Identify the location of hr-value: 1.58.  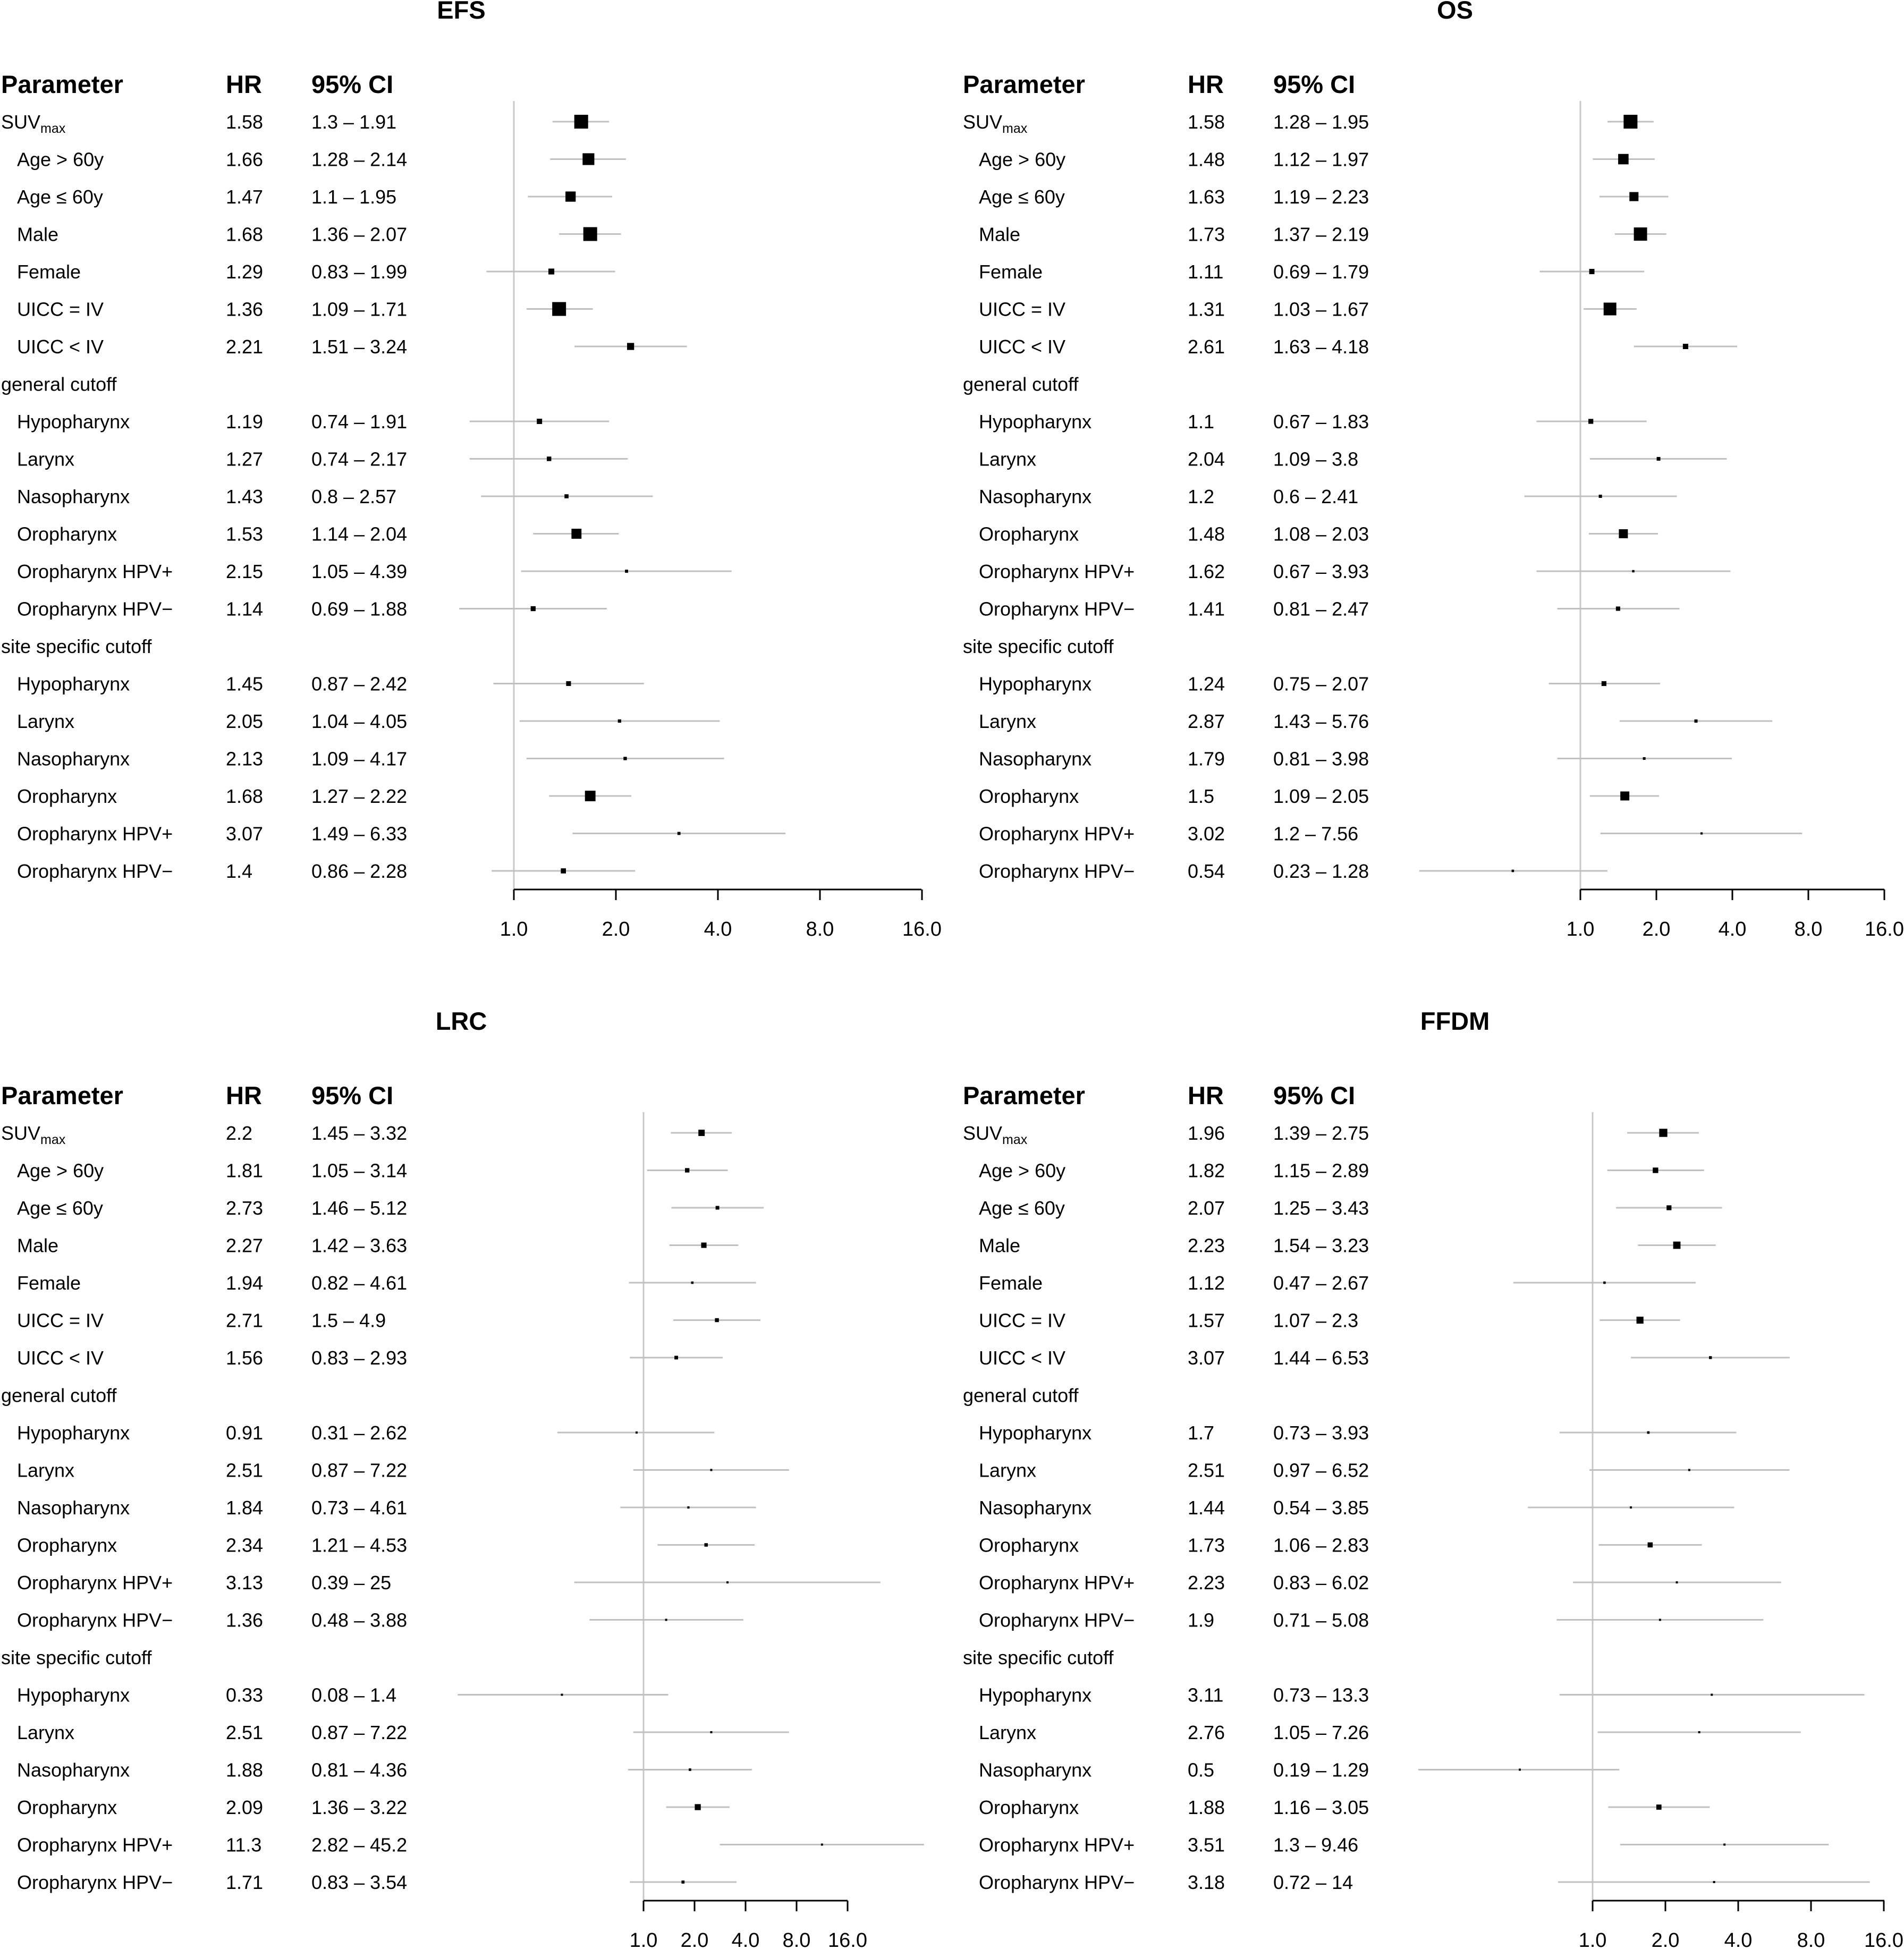
(245, 122).